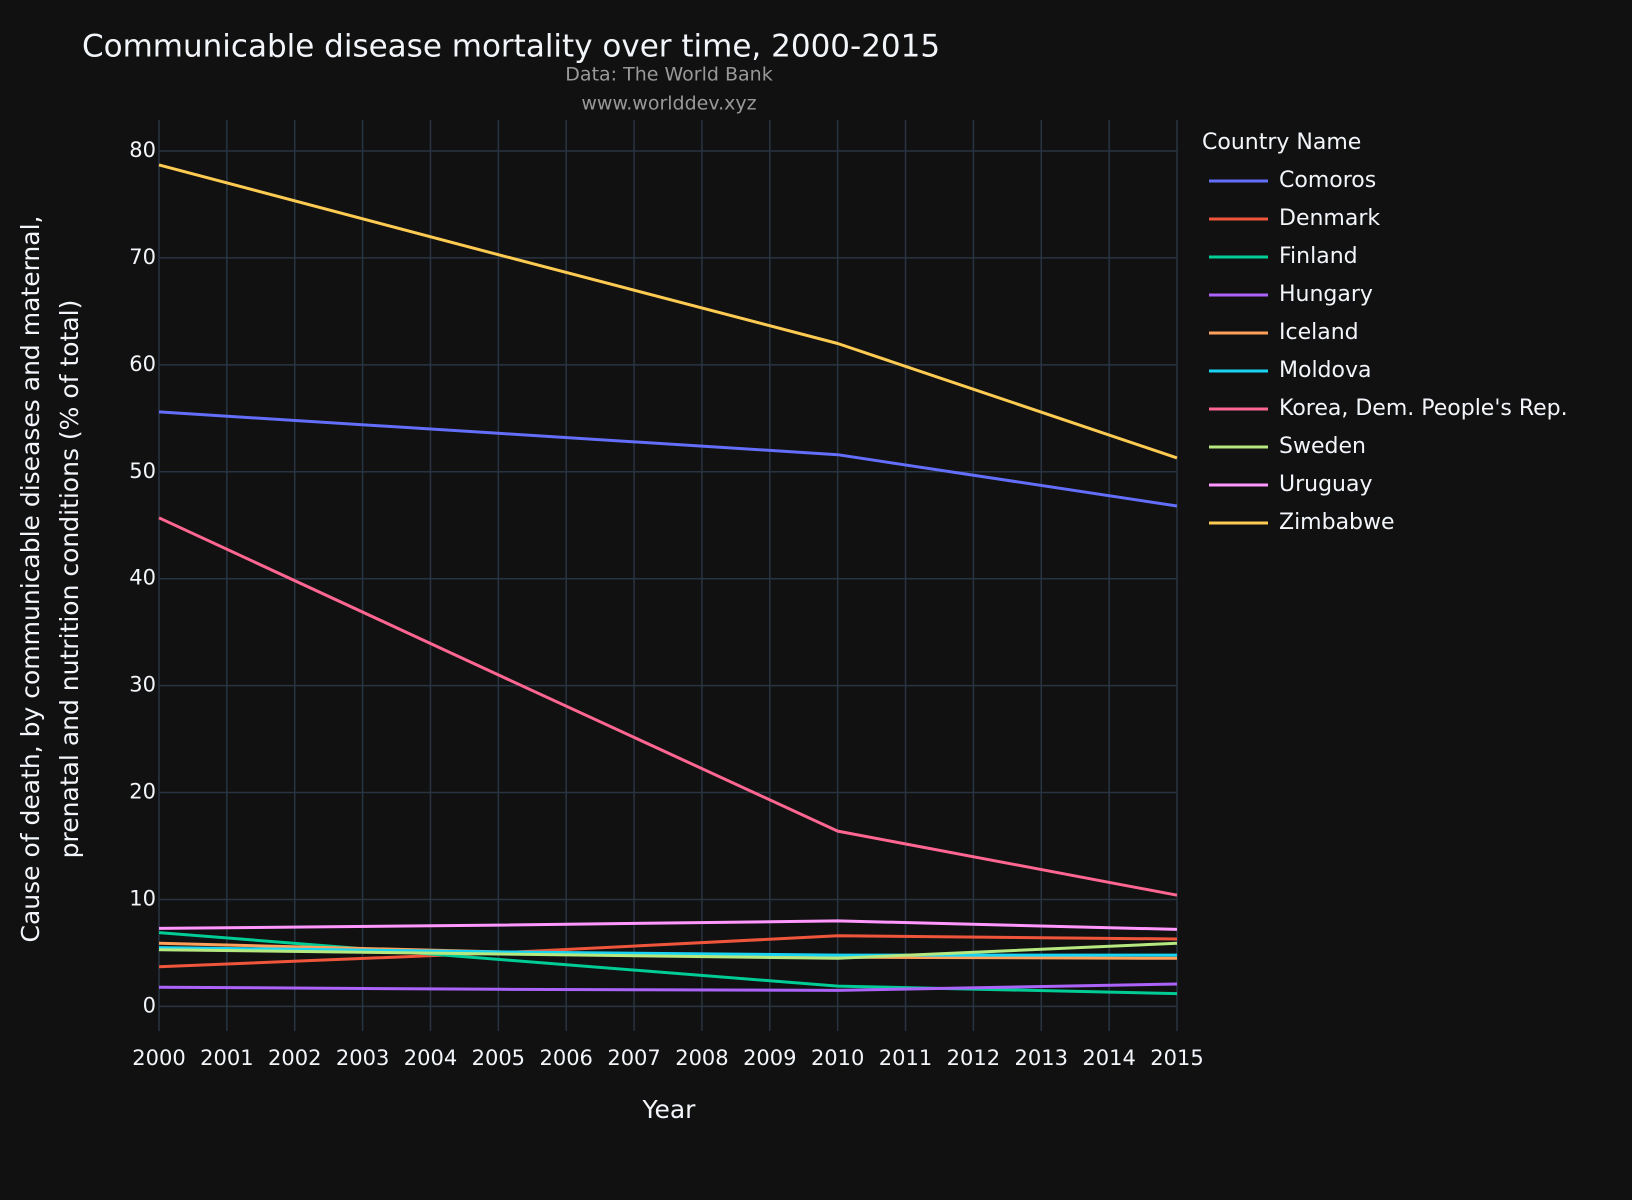 This screenshot has height=1200, width=1632. I want to click on y-tick-label: 0, so click(149, 1005).